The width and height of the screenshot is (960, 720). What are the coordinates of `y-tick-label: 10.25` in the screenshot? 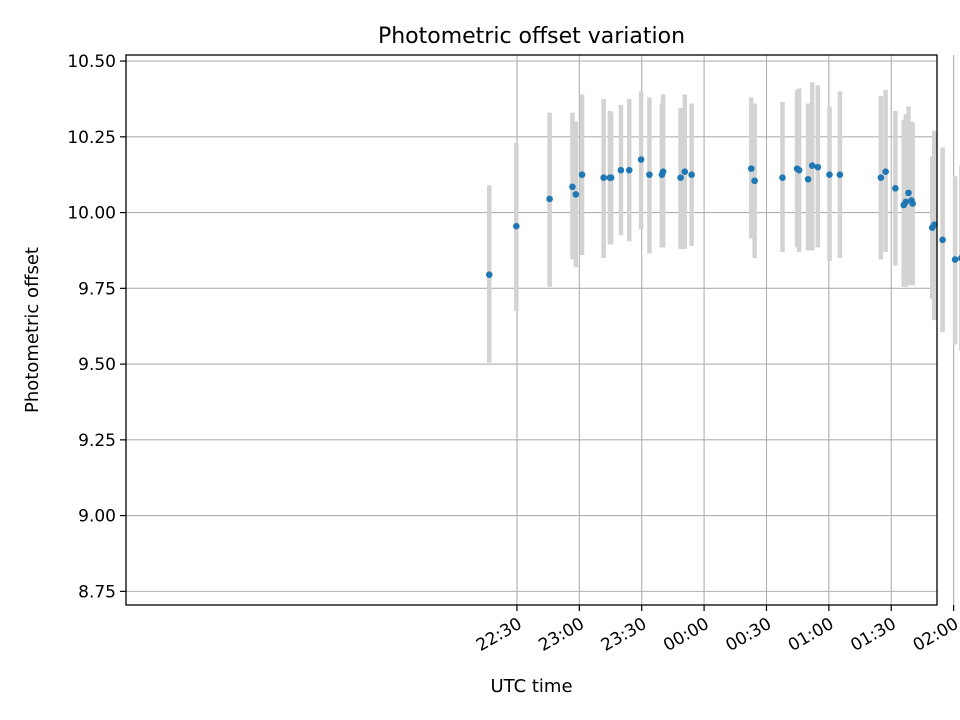 It's located at (91, 138).